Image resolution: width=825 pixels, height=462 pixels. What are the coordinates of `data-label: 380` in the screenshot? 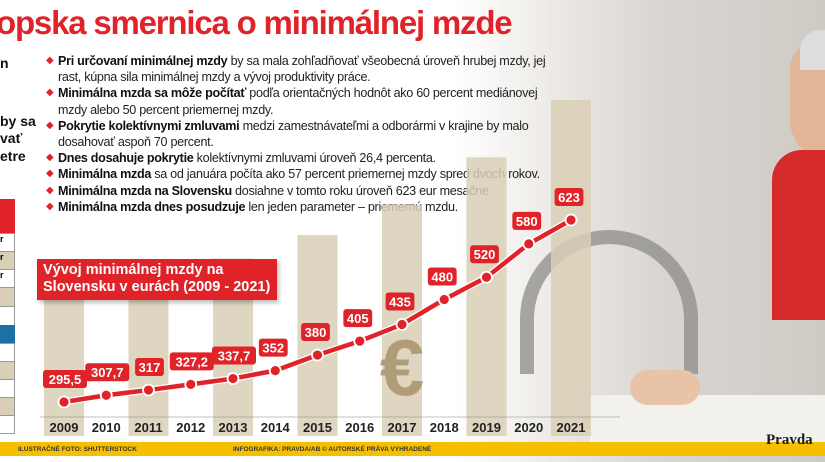 It's located at (316, 332).